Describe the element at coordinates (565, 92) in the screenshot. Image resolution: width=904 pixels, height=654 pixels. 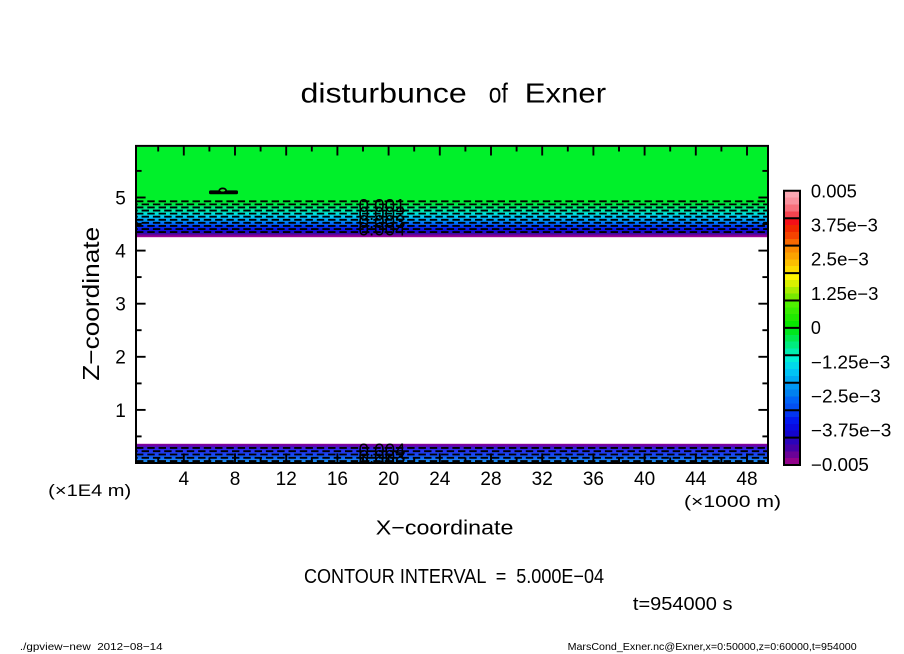
I see `svg-text: Exner` at that location.